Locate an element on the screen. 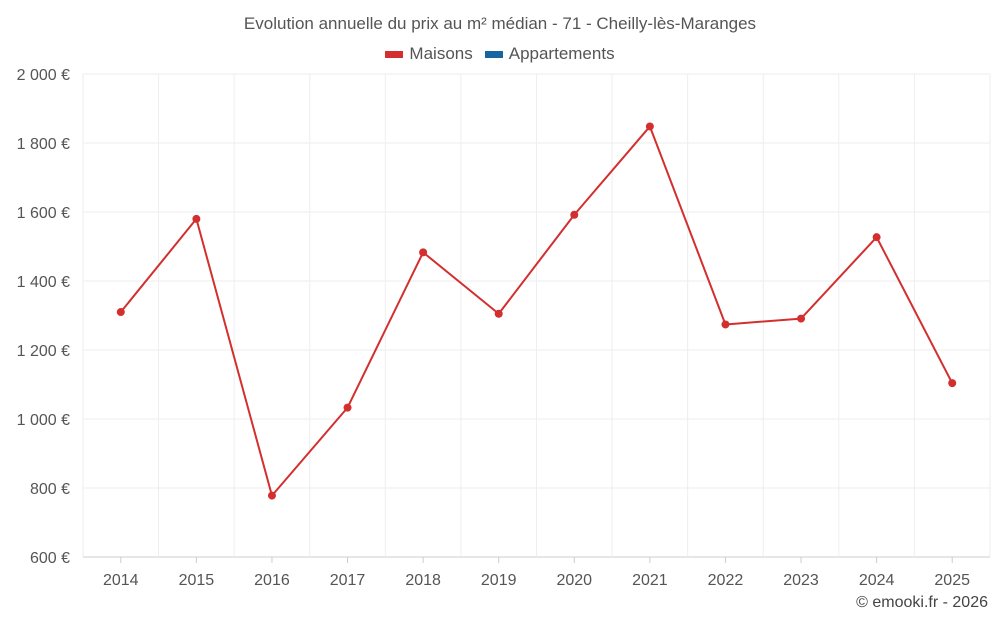 The height and width of the screenshot is (625, 1000). legend-item-maisons: Maisons is located at coordinates (429, 54).